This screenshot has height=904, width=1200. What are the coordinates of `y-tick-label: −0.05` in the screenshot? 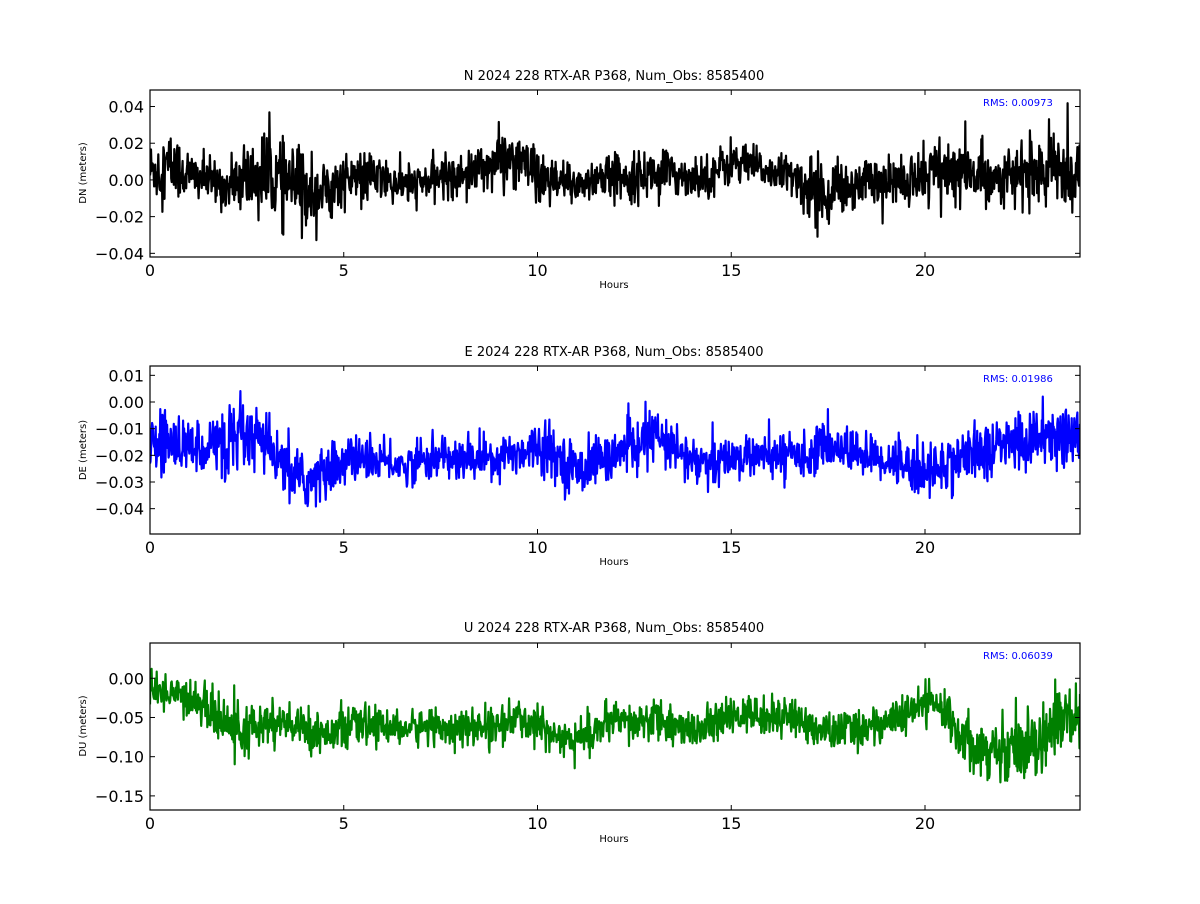 It's located at (119, 717).